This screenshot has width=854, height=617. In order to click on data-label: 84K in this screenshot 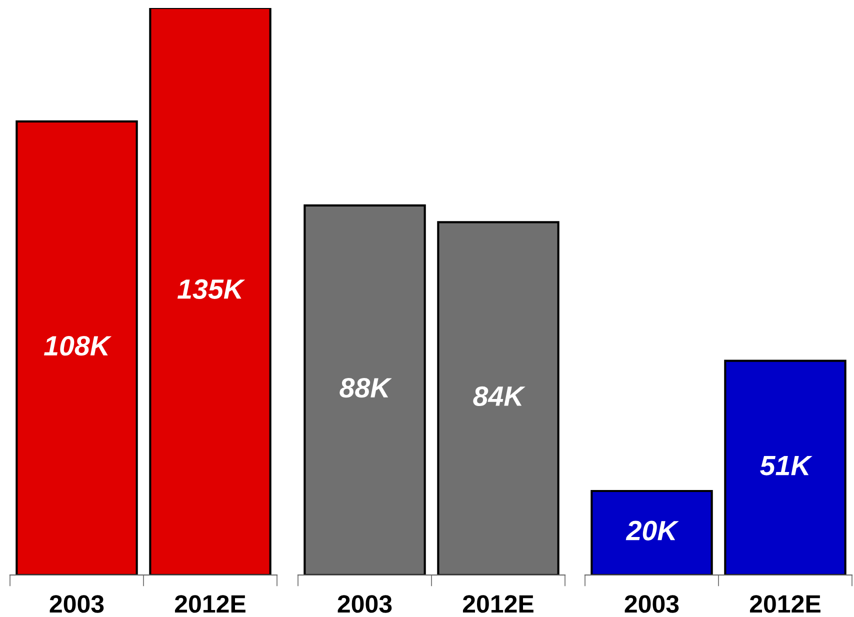, I will do `click(499, 396)`.